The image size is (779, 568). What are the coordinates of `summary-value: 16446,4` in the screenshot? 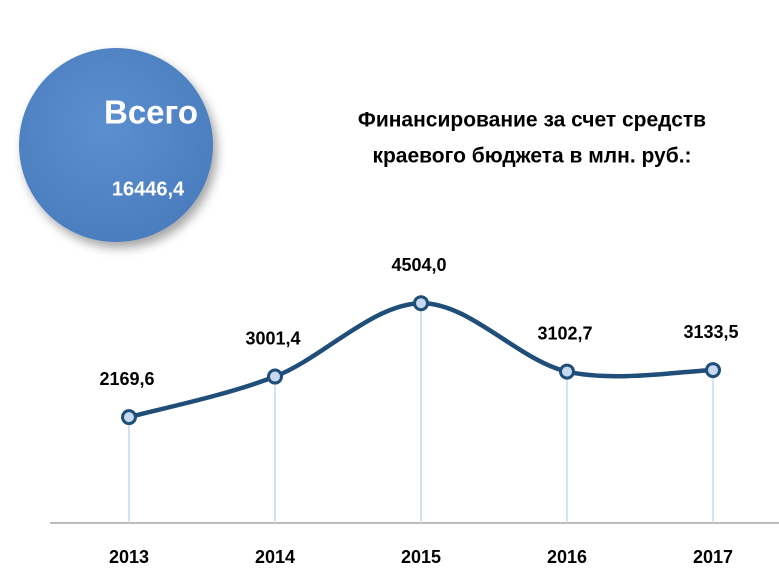 It's located at (148, 189).